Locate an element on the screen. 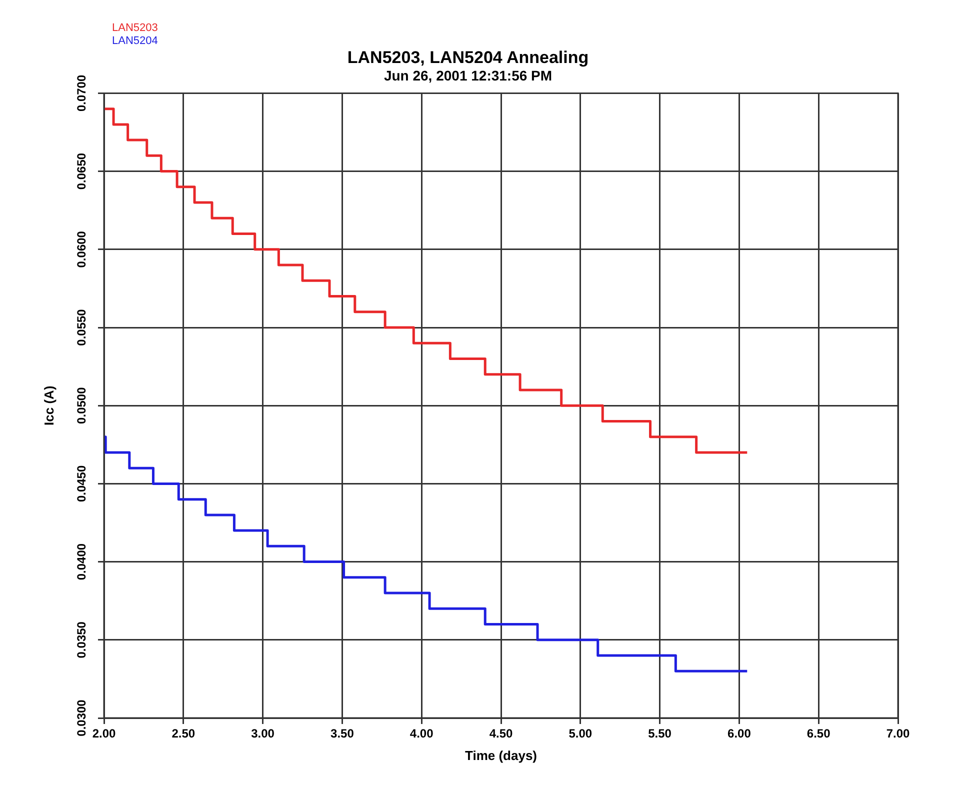  y-tick-label: 0.0700 is located at coordinates (81, 93).